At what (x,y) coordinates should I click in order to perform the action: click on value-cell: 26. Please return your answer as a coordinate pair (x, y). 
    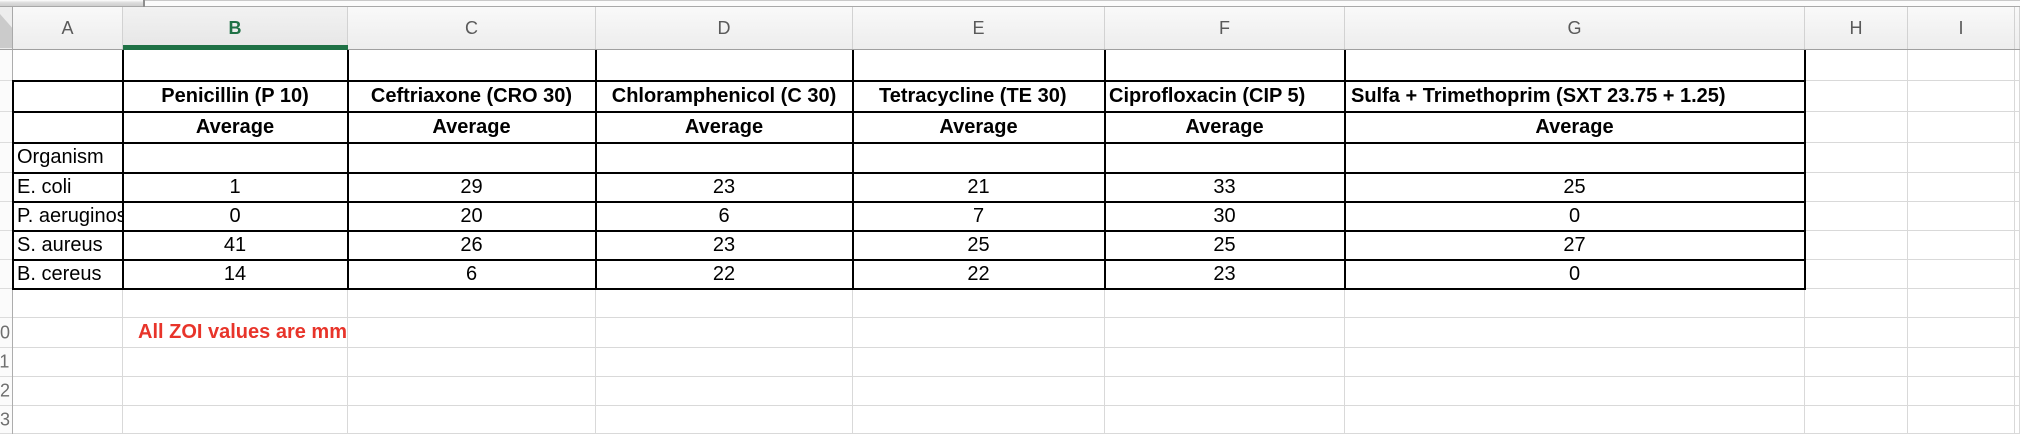
    Looking at the image, I should click on (472, 245).